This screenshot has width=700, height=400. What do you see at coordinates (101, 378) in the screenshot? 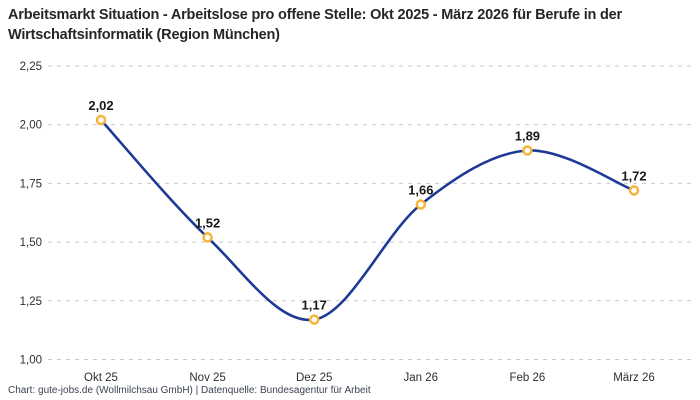
I see `x-axis-tick-label: Okt 25` at bounding box center [101, 378].